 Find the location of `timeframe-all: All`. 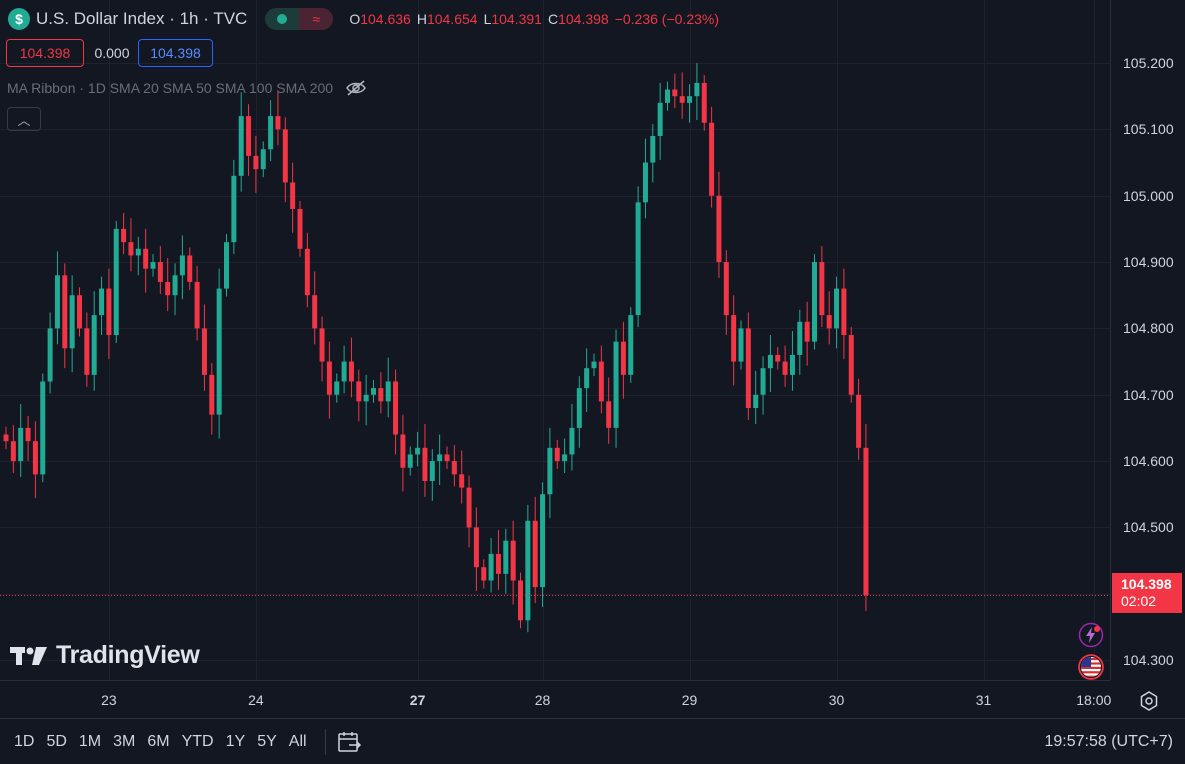

timeframe-all: All is located at coordinates (297, 741).